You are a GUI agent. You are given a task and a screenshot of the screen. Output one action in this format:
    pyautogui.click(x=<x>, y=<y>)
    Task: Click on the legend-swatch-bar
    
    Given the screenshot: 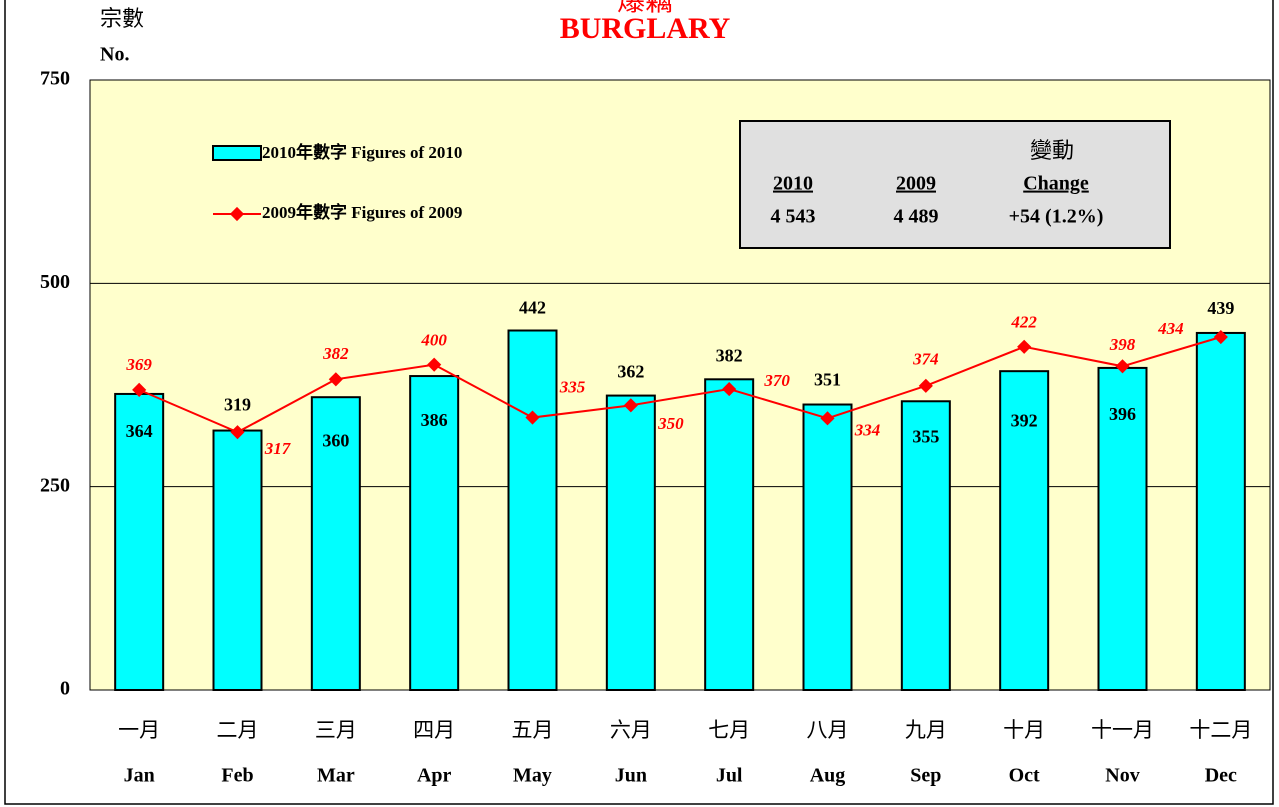 What is the action you would take?
    pyautogui.click(x=237, y=153)
    